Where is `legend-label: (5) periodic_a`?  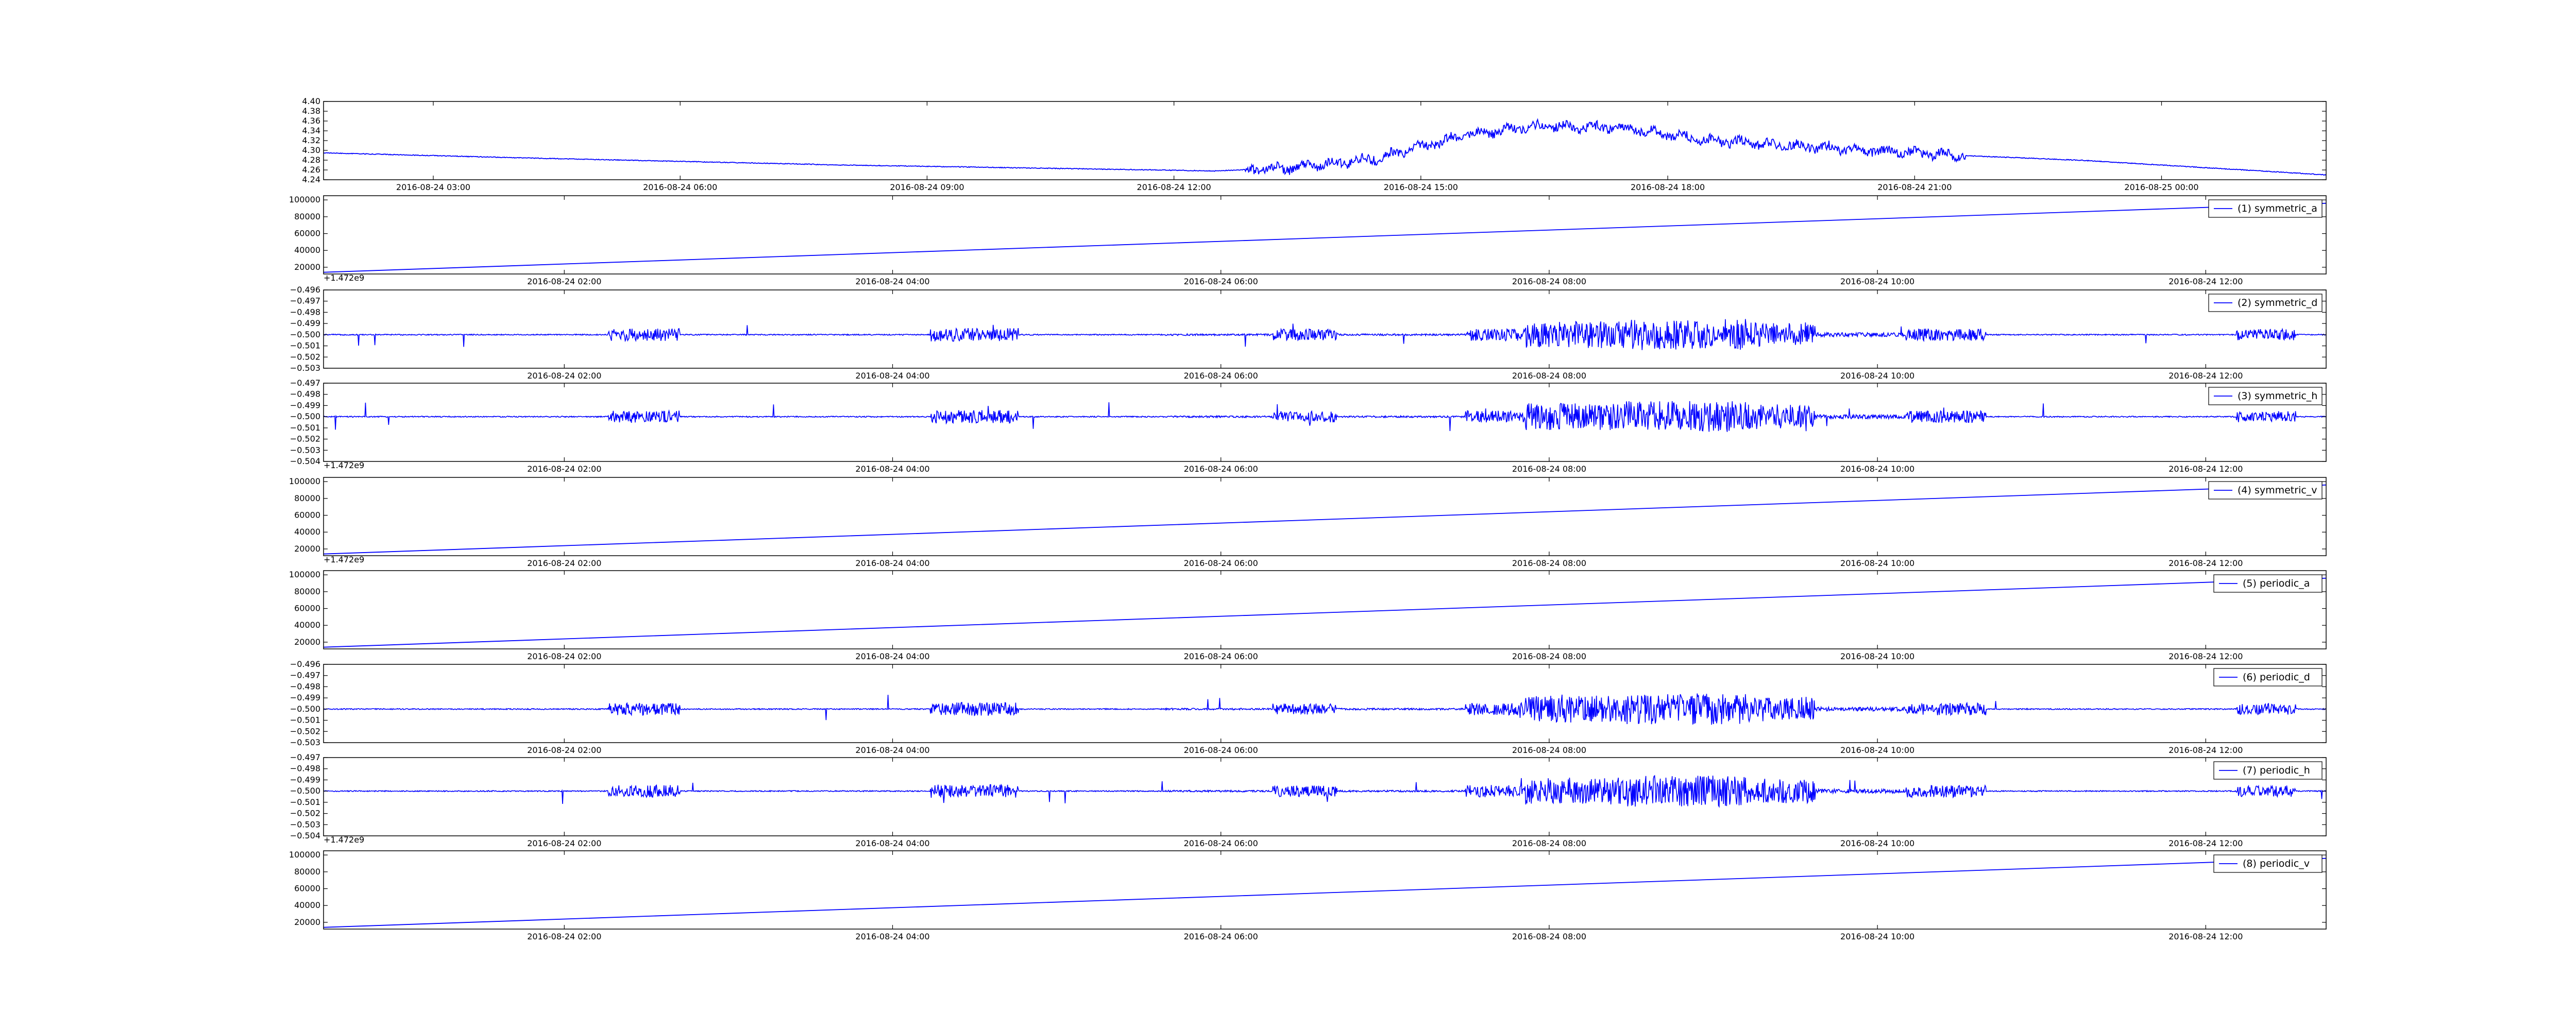
legend-label: (5) periodic_a is located at coordinates (2276, 583).